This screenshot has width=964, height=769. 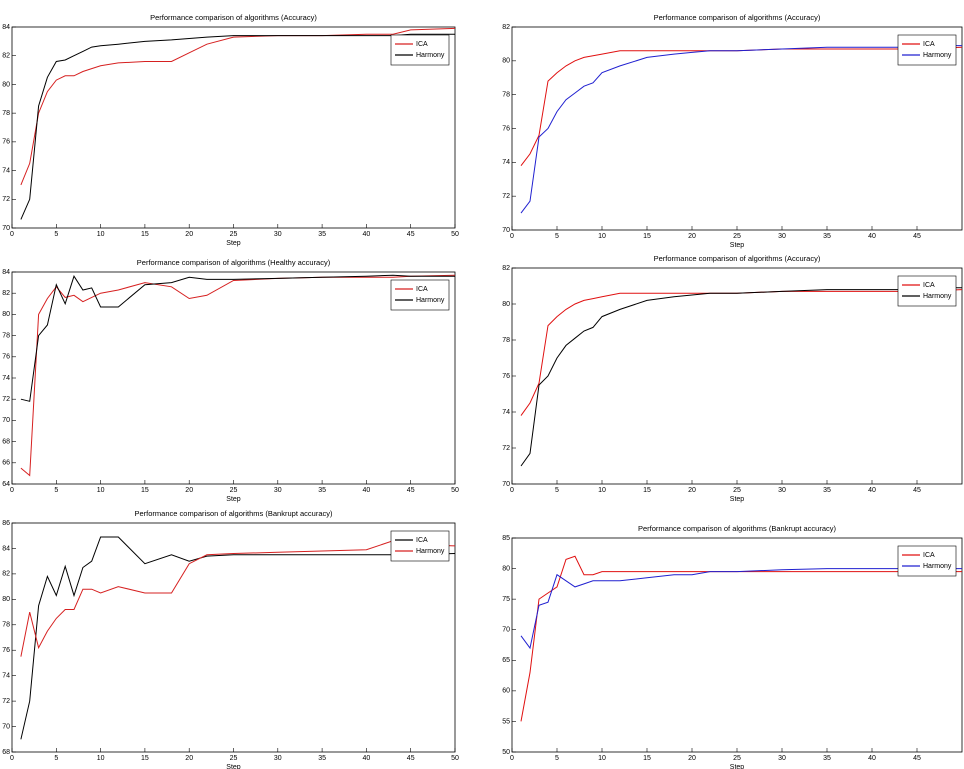 What do you see at coordinates (506, 691) in the screenshot?
I see `y-tick-label: 60` at bounding box center [506, 691].